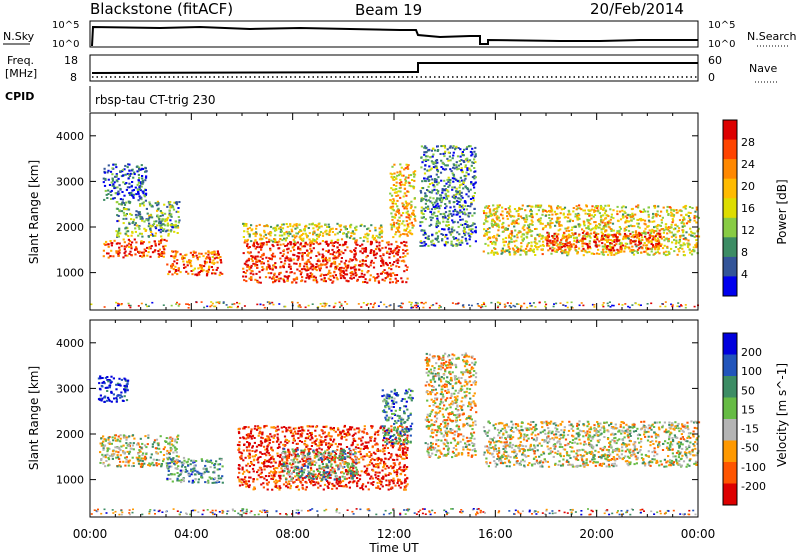 Image resolution: width=800 pixels, height=554 pixels. I want to click on colorbar-swatch, so click(730, 247).